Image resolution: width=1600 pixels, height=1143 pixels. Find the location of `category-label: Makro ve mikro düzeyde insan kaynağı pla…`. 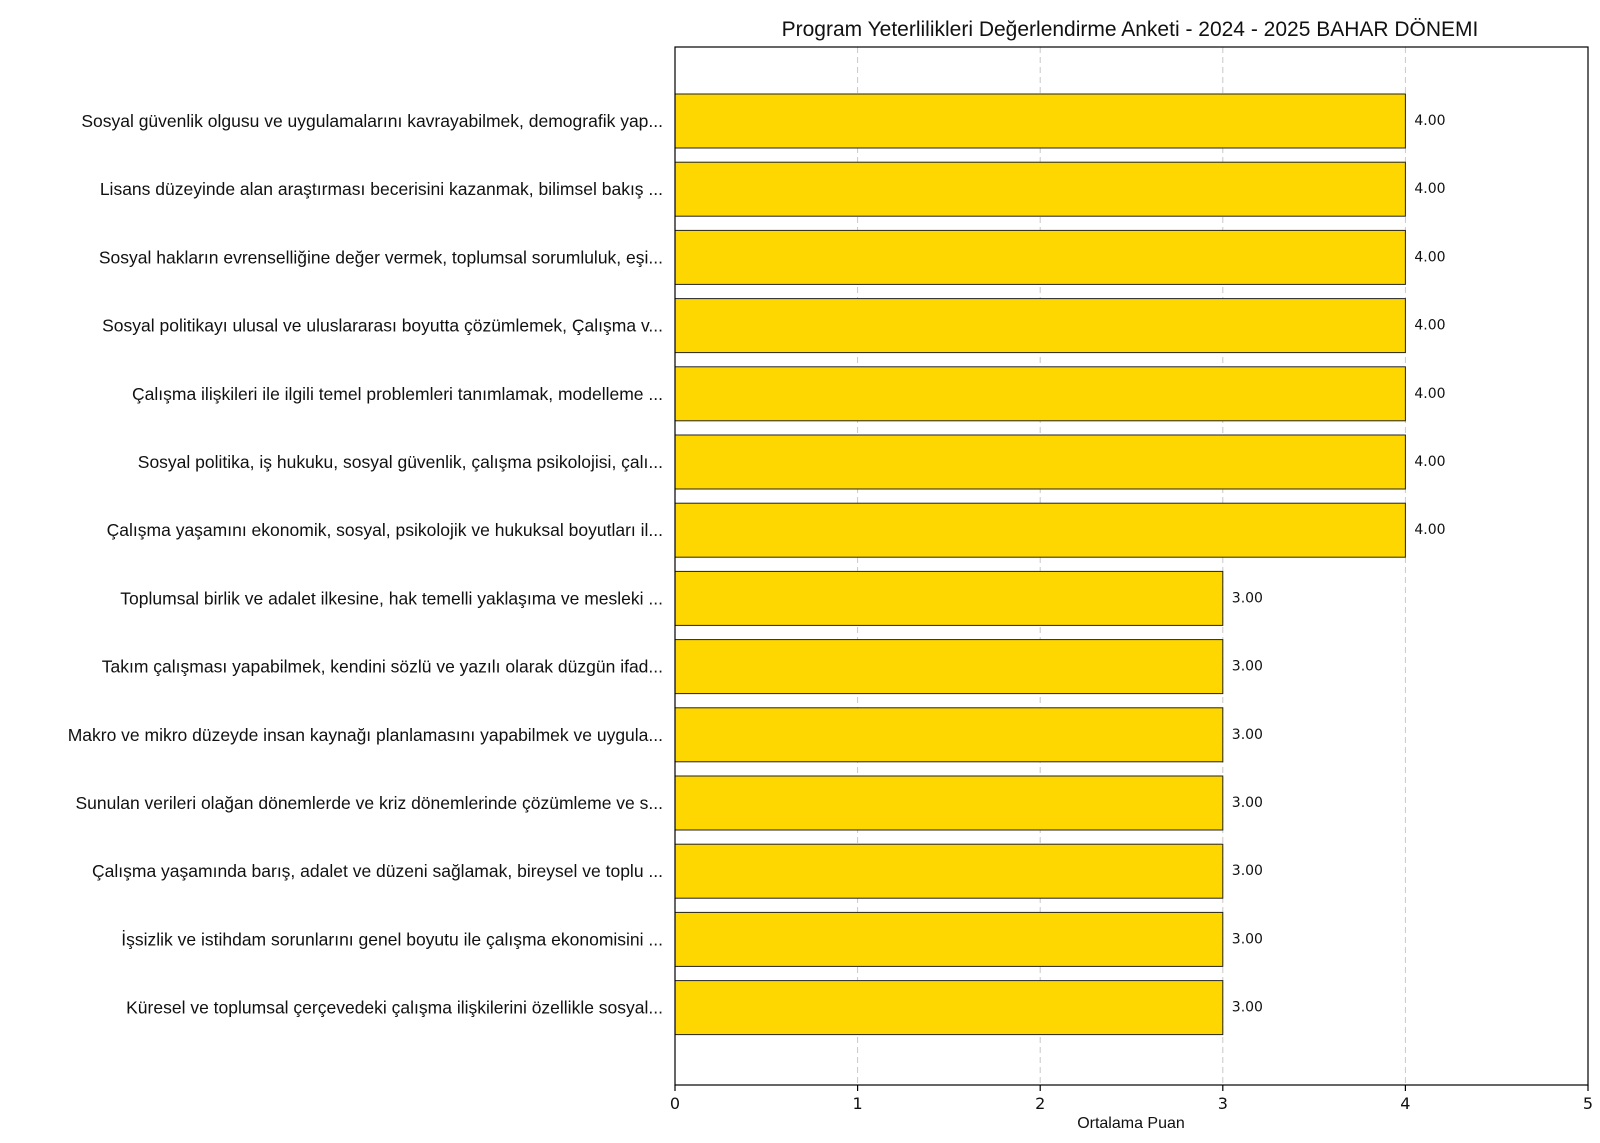

category-label: Makro ve mikro düzeyde insan kaynağı pla… is located at coordinates (365, 735).